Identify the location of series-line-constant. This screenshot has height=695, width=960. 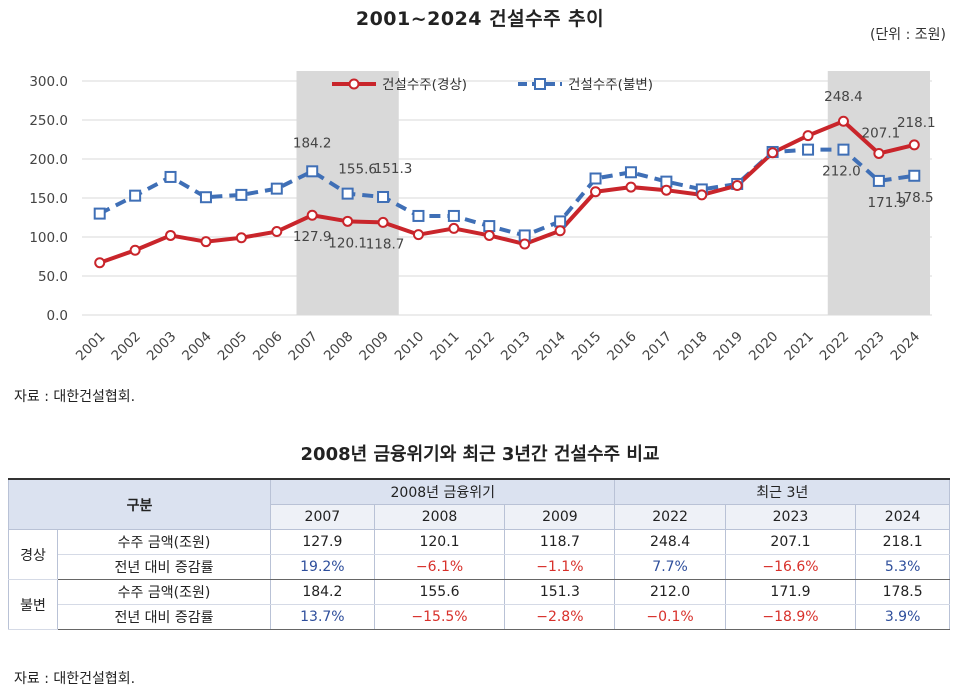
(506, 192).